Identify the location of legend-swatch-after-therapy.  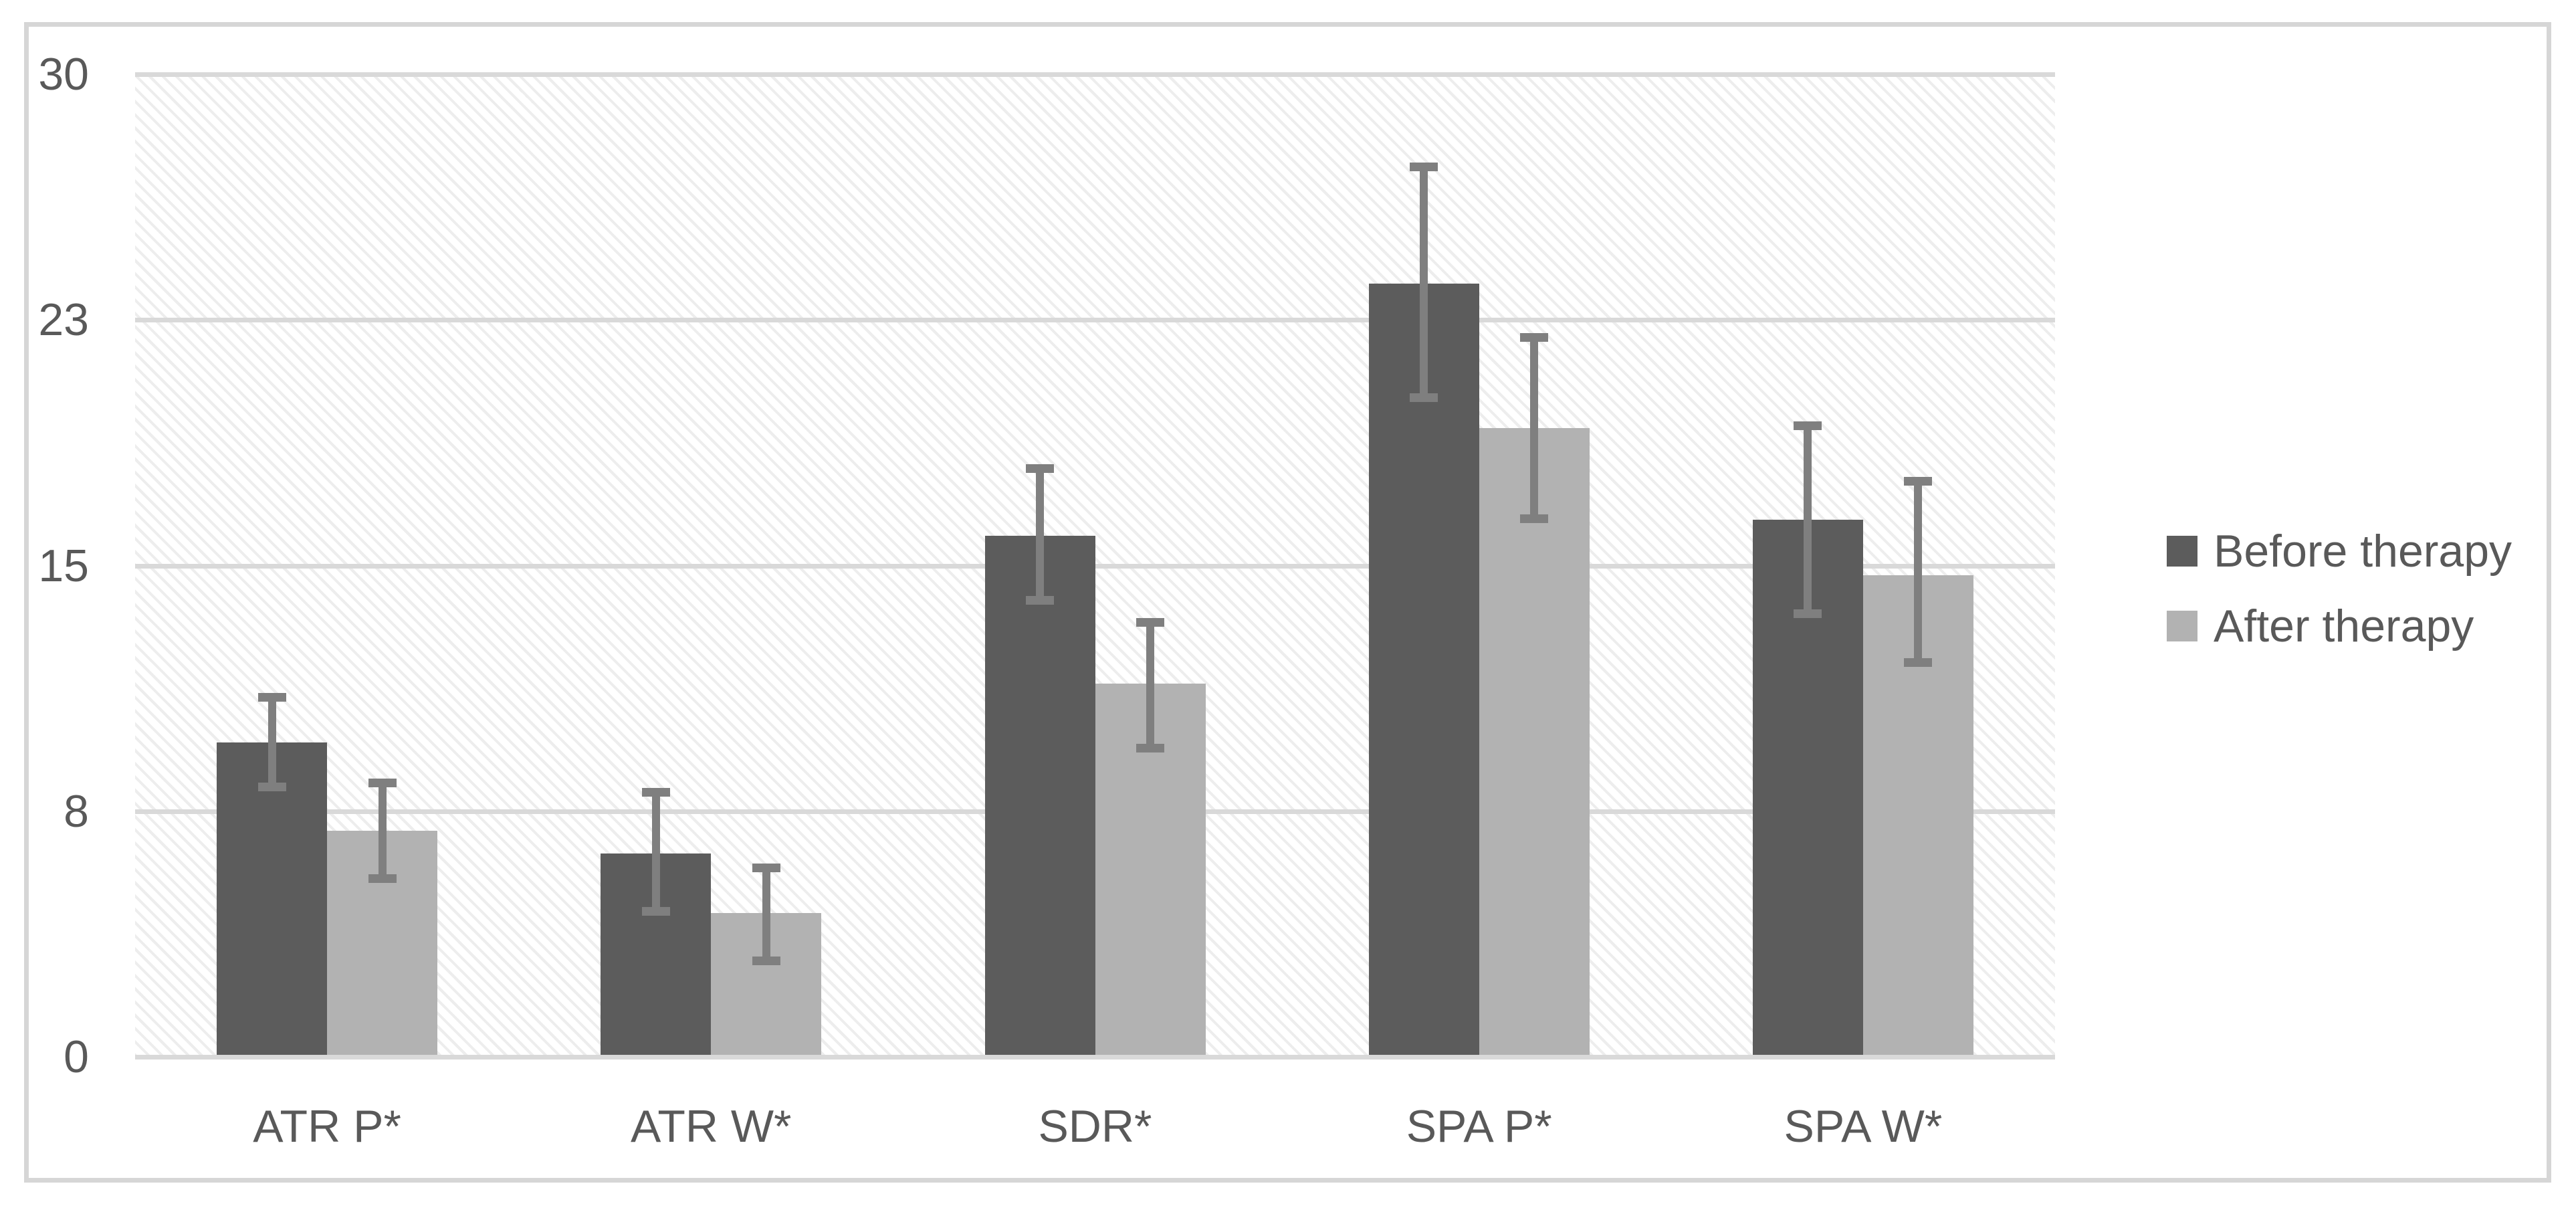
(2182, 626).